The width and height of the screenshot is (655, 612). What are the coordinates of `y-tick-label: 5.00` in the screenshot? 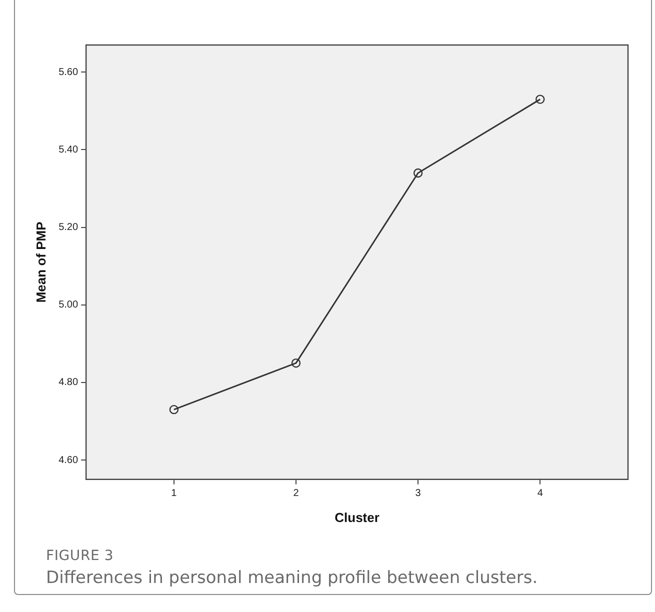 It's located at (68, 305).